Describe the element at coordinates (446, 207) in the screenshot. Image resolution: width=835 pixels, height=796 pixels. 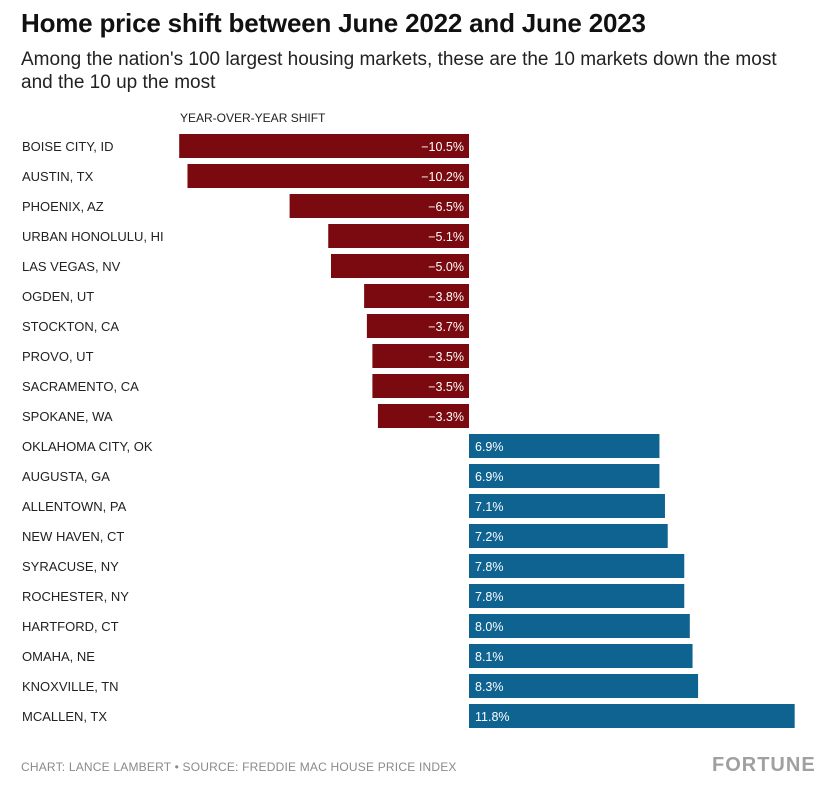
I see `value-label: −6.5%` at that location.